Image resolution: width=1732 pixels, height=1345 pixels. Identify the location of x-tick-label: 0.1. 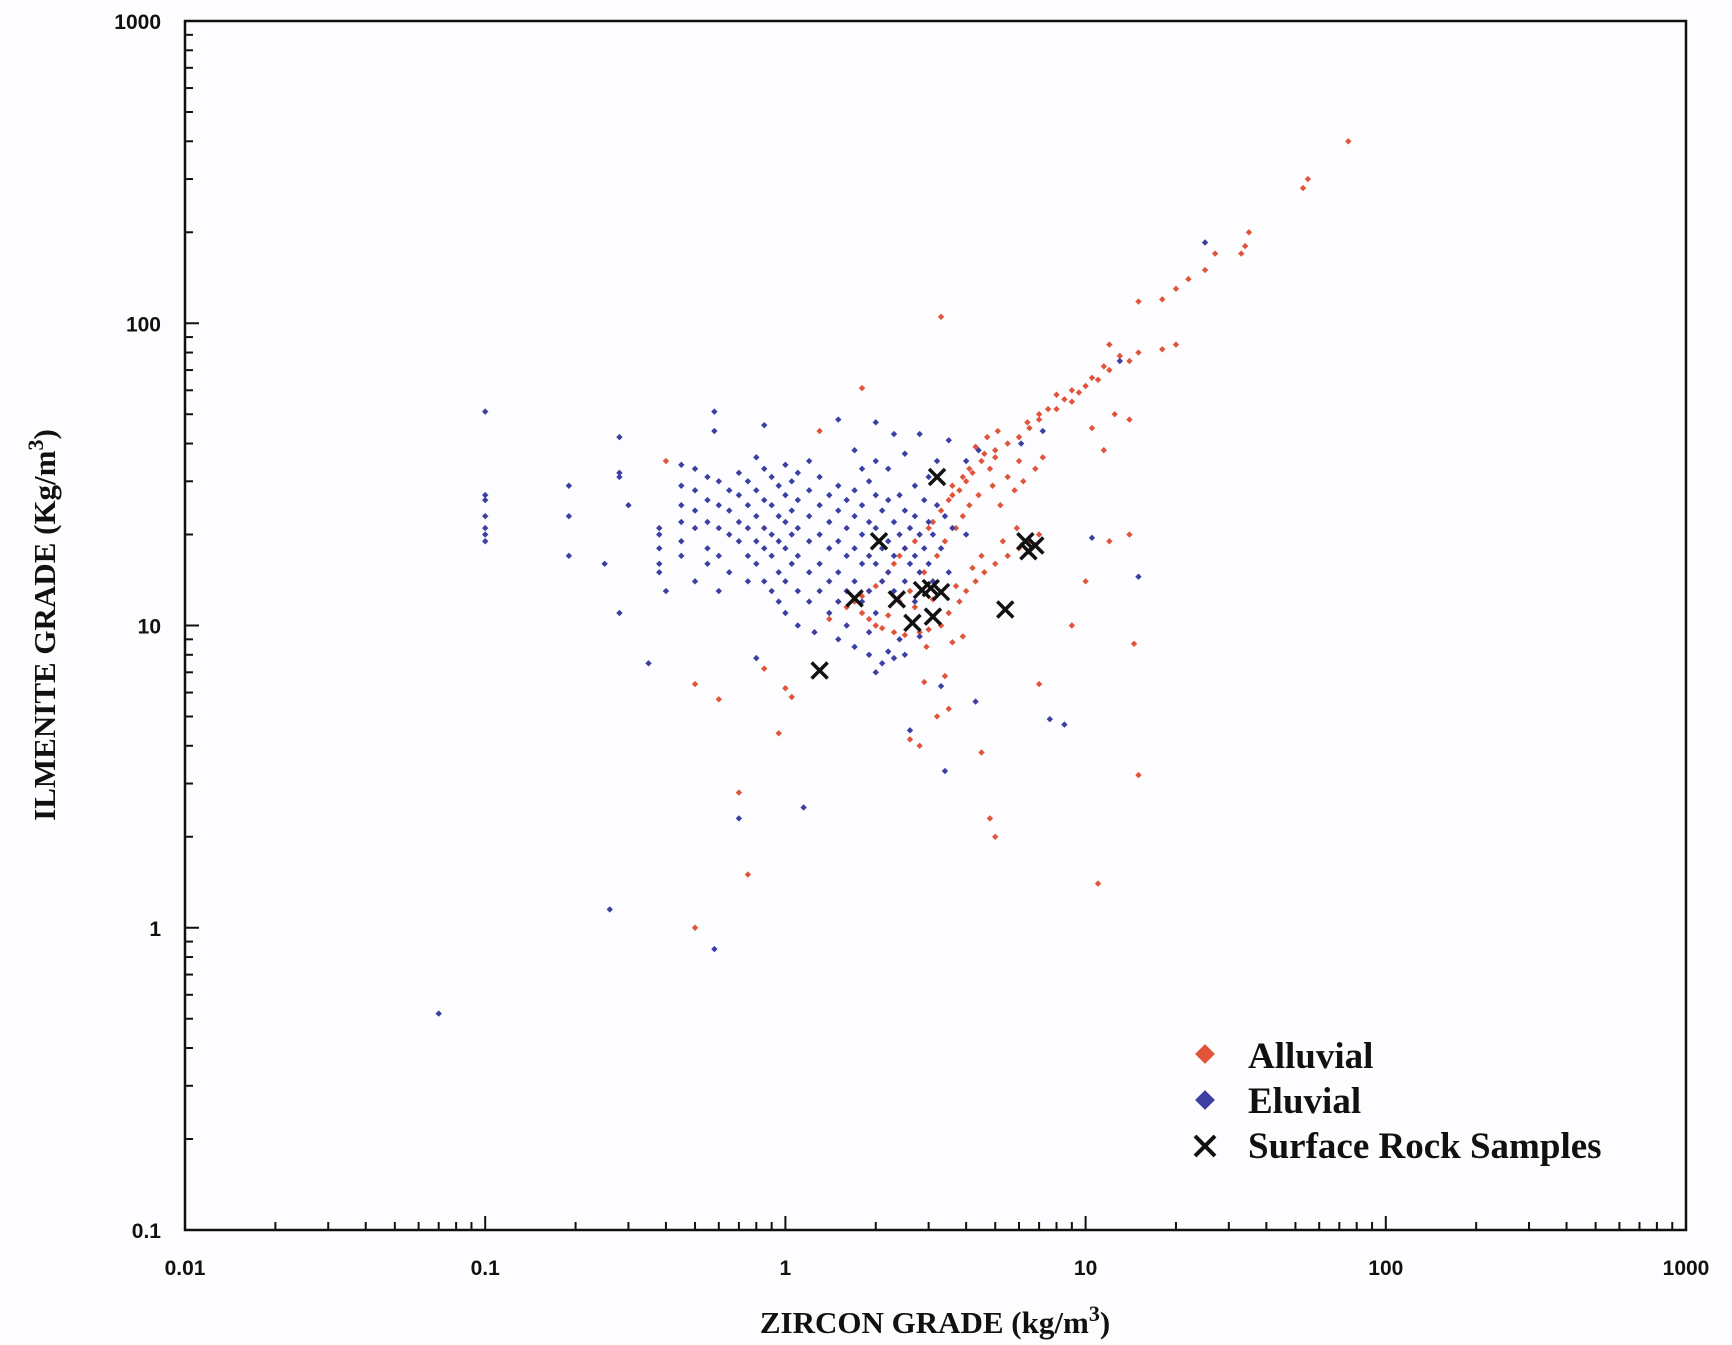
(486, 1268).